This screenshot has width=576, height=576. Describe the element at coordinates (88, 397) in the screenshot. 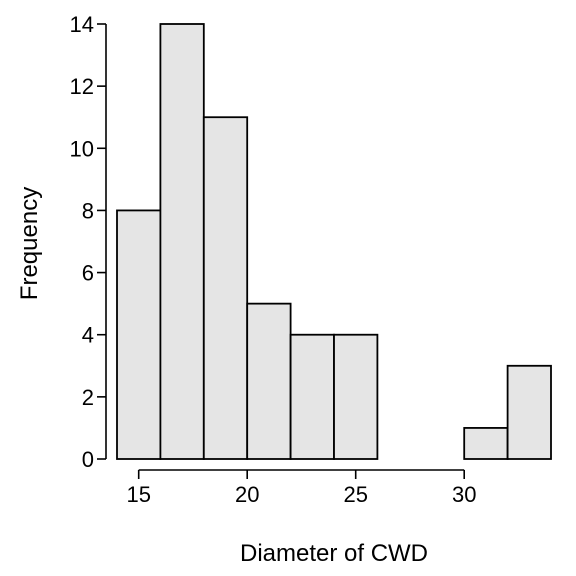

I see `y-tick-label: 2` at that location.